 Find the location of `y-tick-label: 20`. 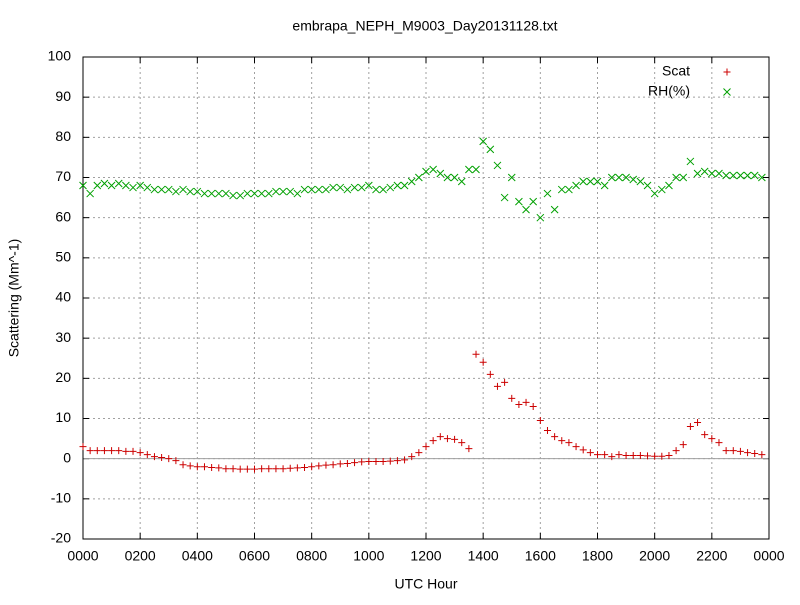

y-tick-label: 20 is located at coordinates (63, 377).